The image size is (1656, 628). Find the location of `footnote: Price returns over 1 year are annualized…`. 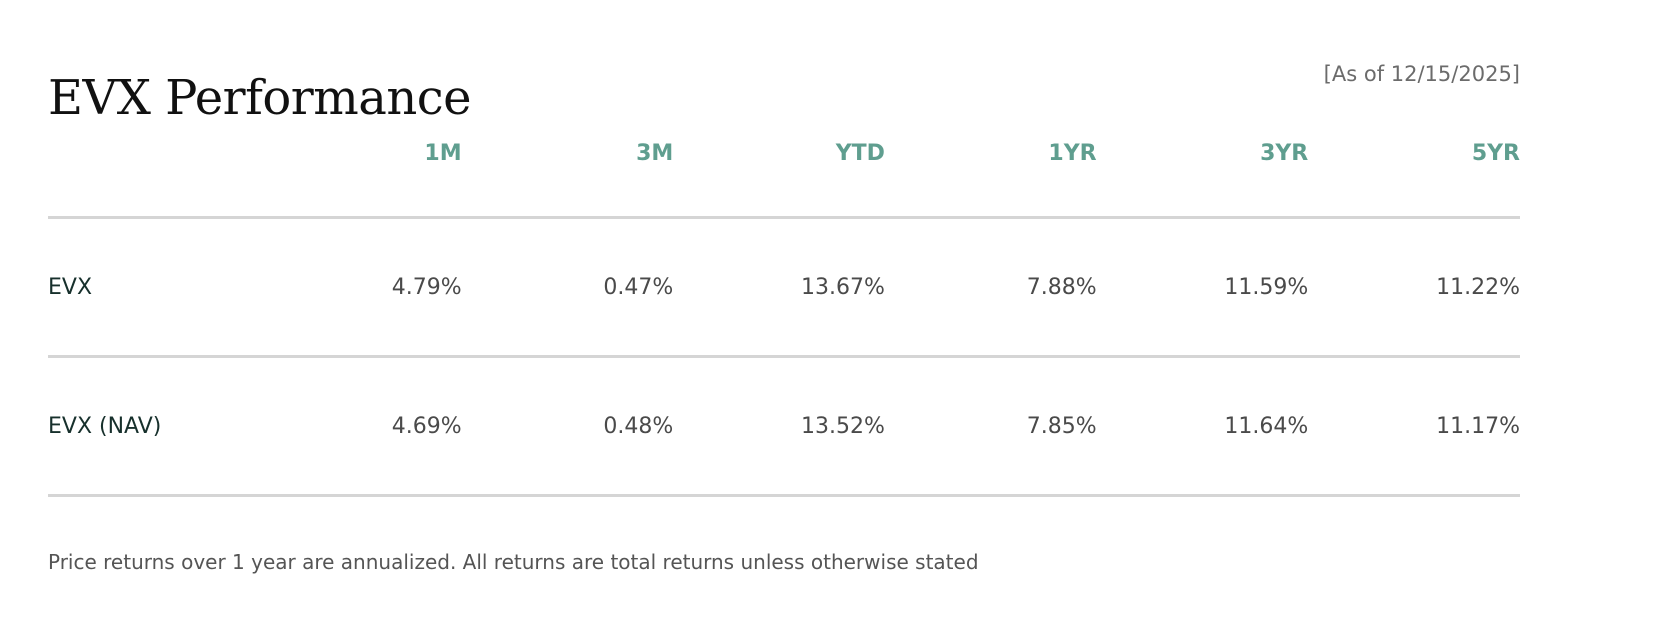

footnote: Price returns over 1 year are annualized… is located at coordinates (513, 562).